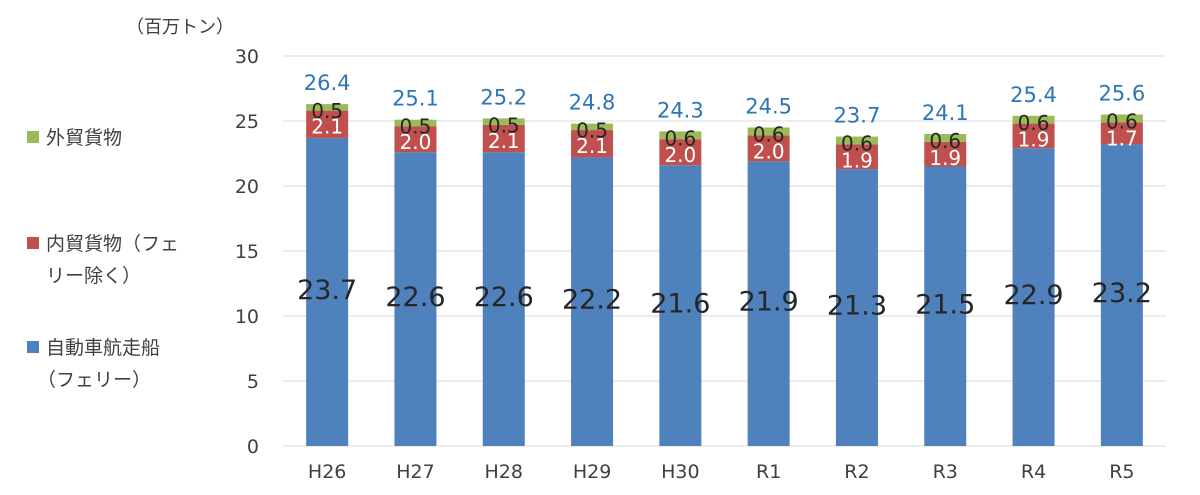  What do you see at coordinates (592, 472) in the screenshot?
I see `x-tick-label: H29` at bounding box center [592, 472].